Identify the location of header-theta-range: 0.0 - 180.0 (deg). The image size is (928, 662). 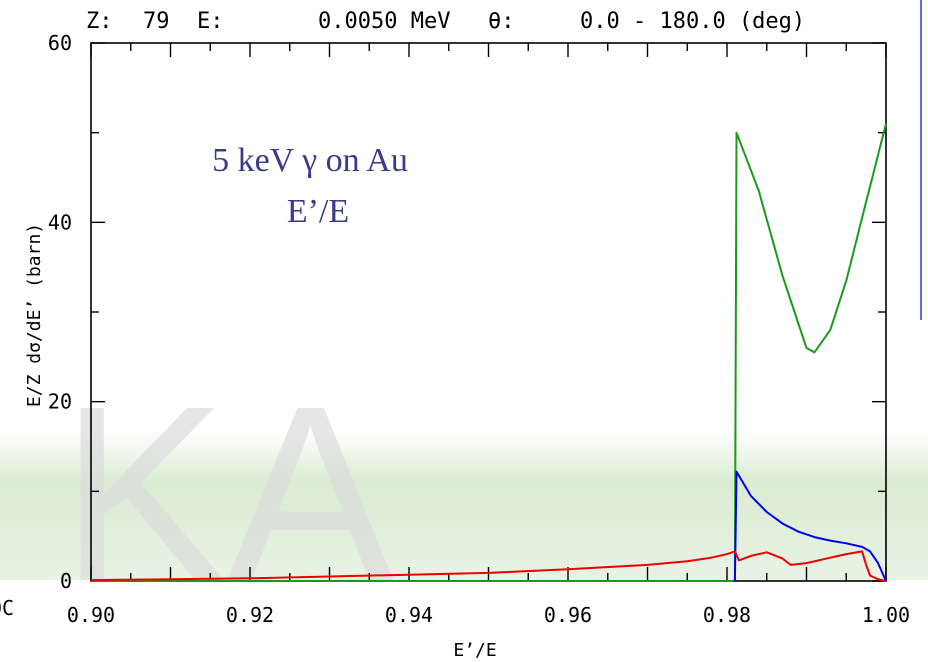
(692, 21).